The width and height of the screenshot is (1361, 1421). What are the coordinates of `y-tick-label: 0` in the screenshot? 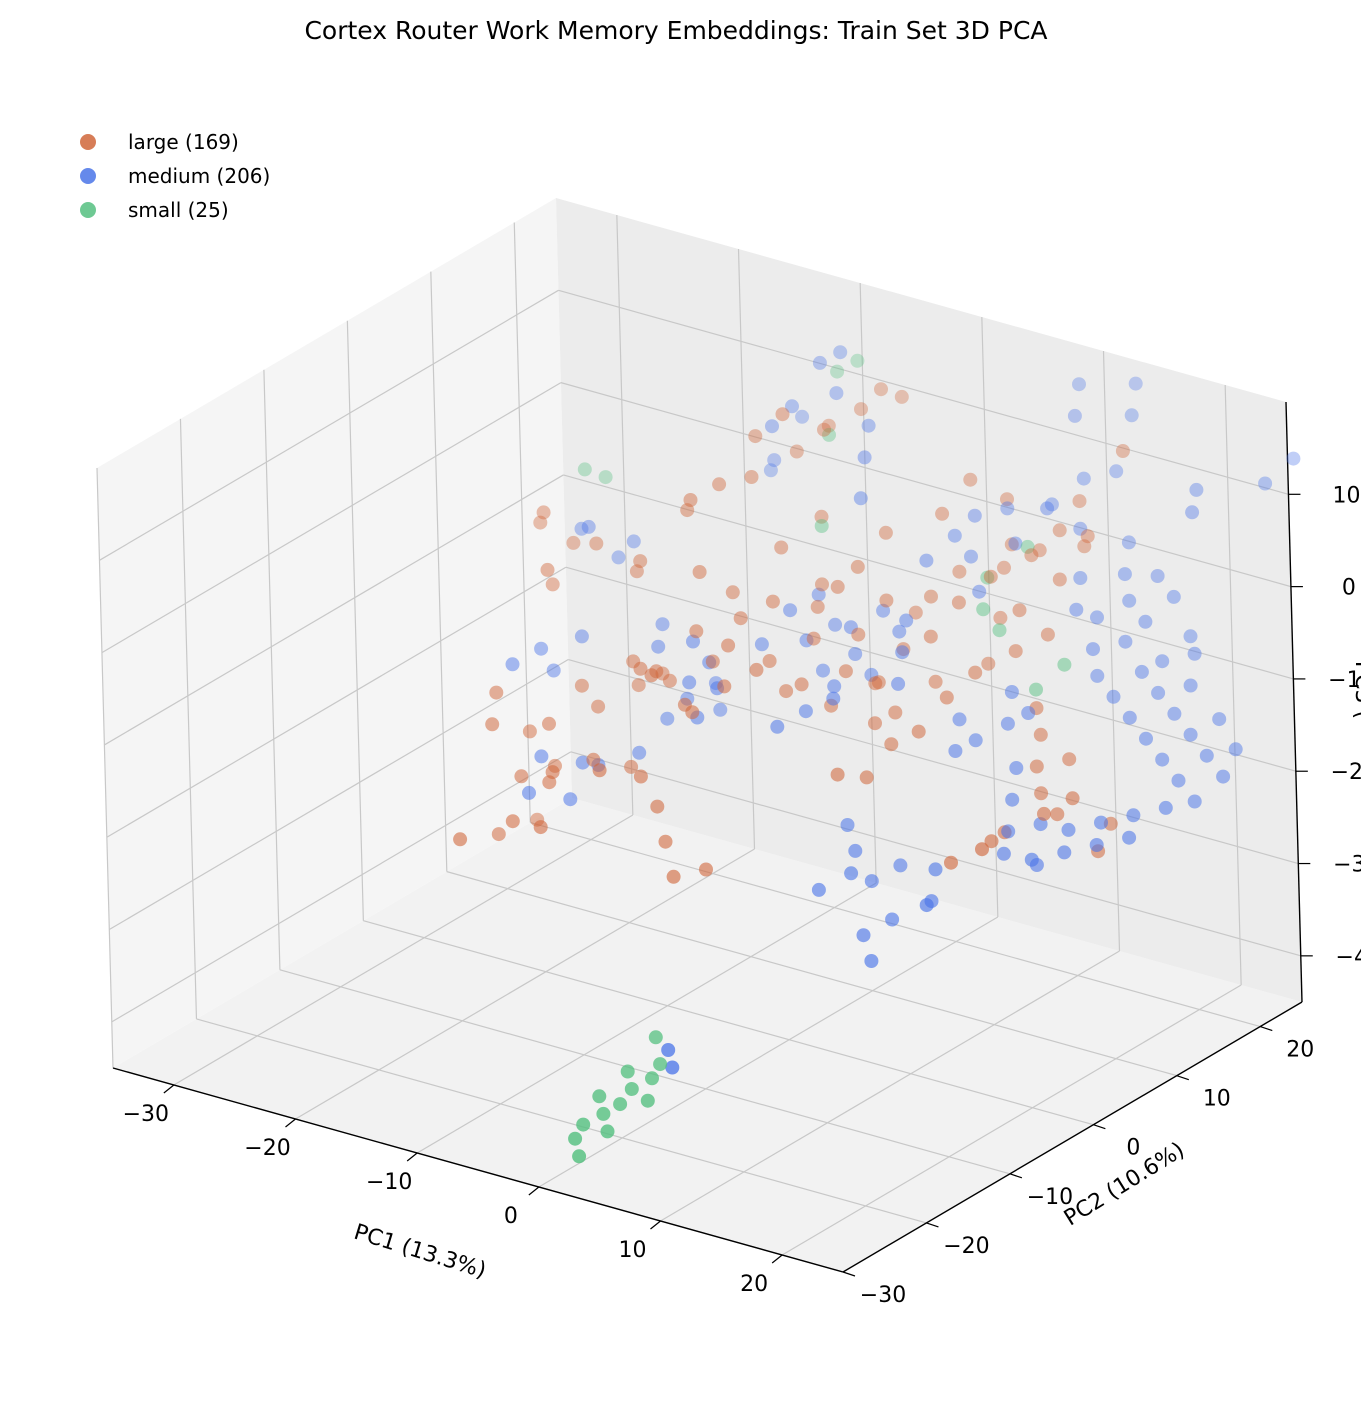 It's located at (1133, 1148).